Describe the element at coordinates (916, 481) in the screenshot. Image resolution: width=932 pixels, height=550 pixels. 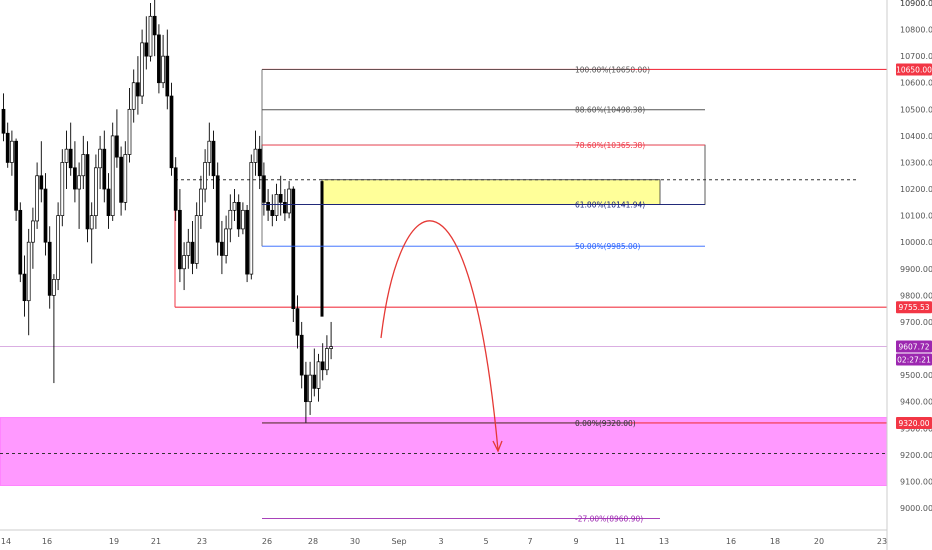
I see `price-tick-label: 9100.00` at that location.